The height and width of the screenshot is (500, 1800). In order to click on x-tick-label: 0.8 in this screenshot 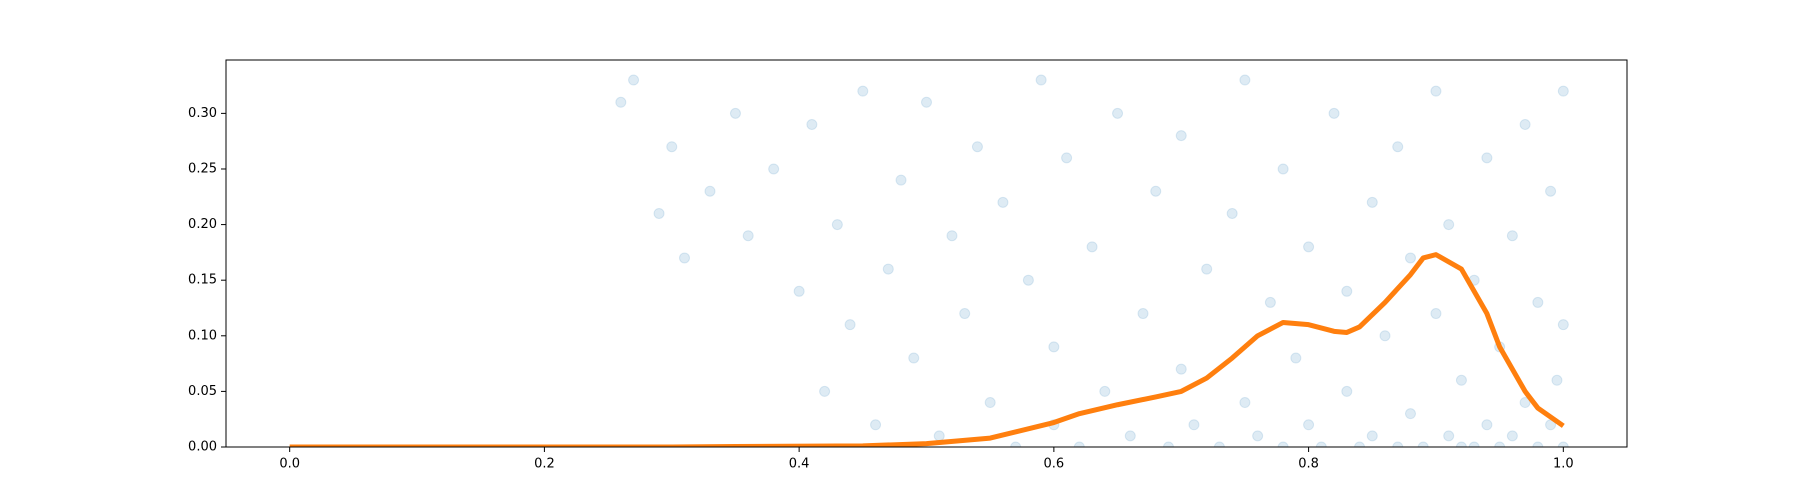, I will do `click(1308, 464)`.